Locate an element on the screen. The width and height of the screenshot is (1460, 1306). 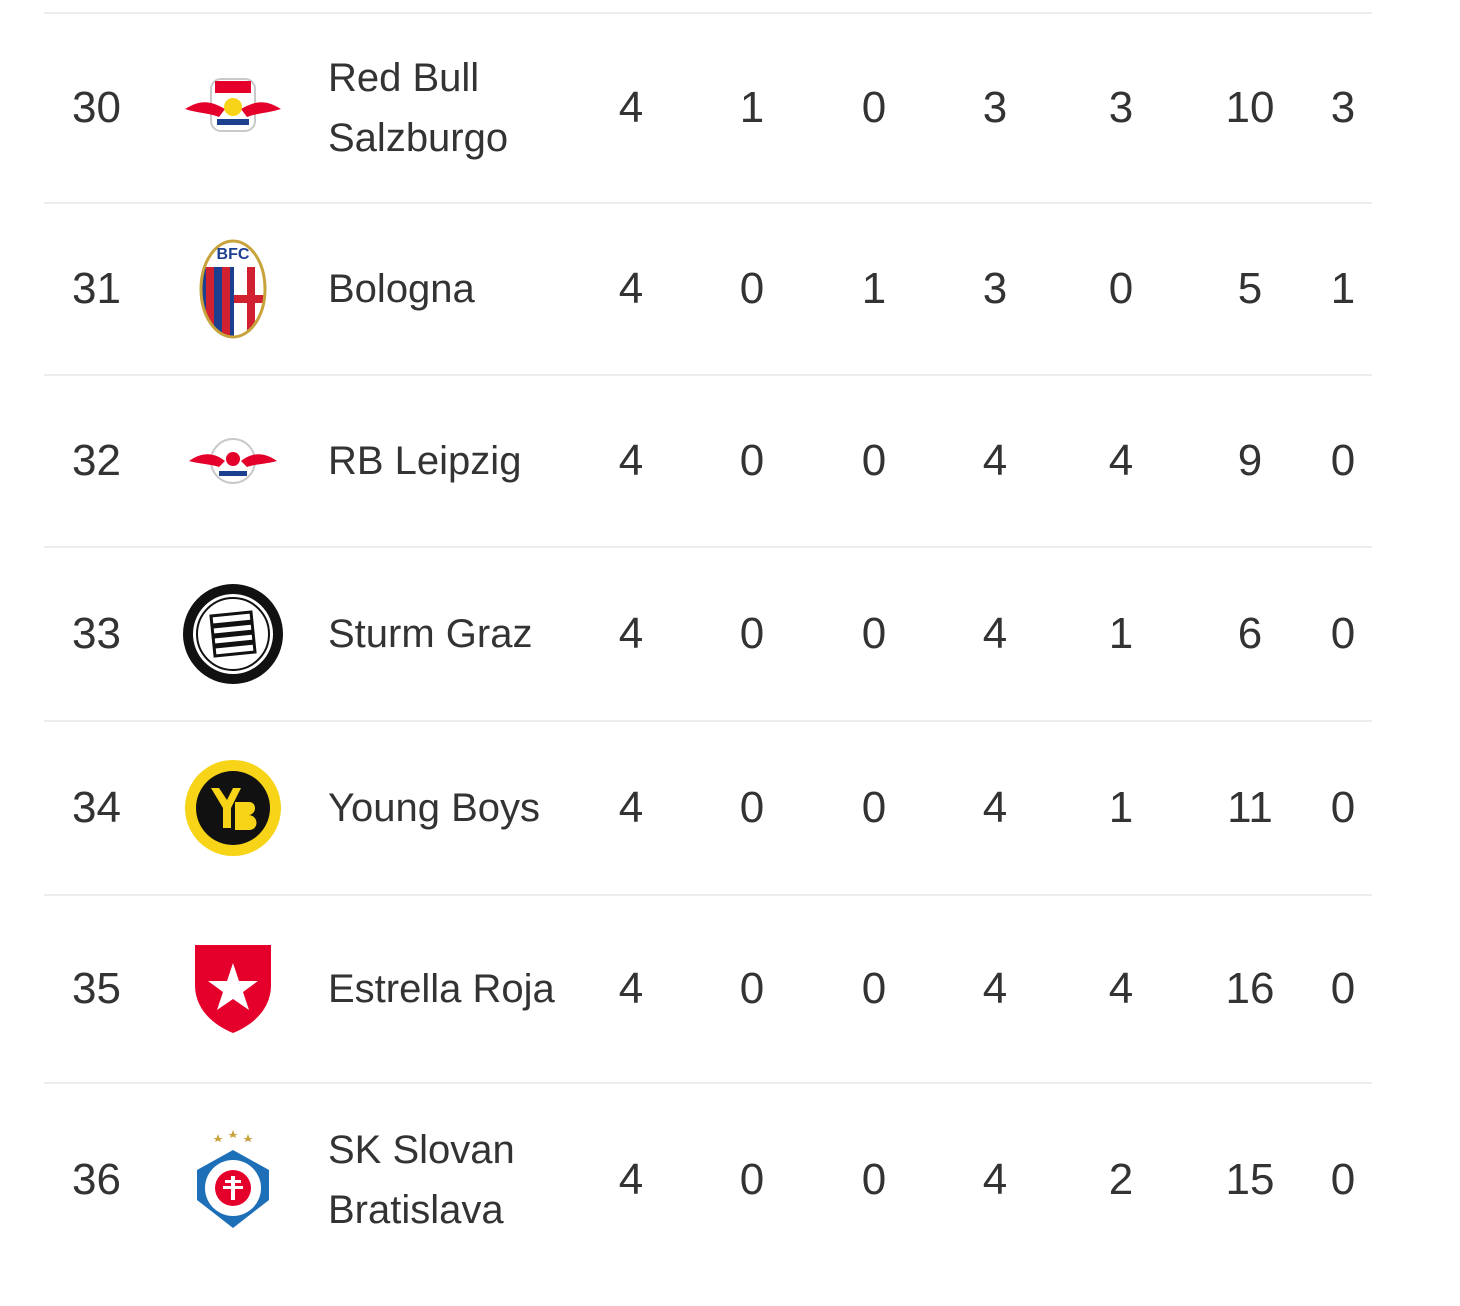
stat-cell: 11 is located at coordinates (1250, 807).